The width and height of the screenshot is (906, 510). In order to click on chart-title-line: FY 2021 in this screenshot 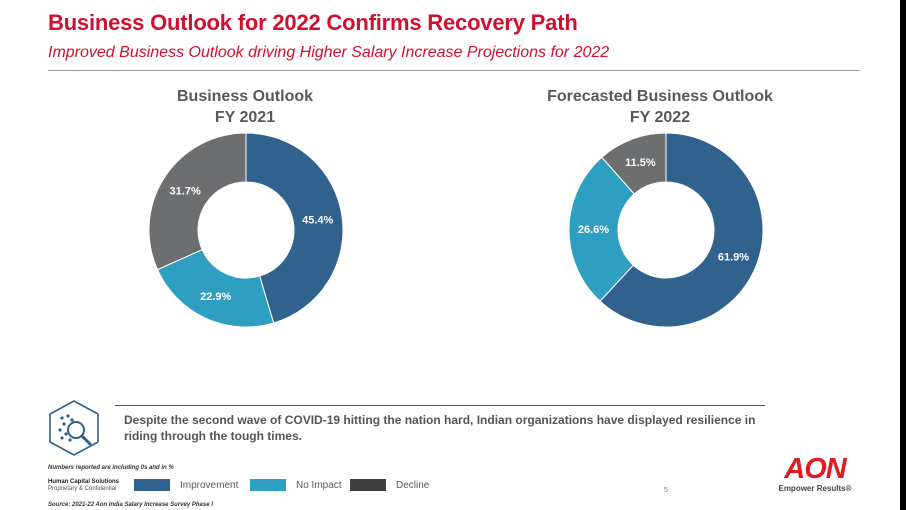, I will do `click(245, 117)`.